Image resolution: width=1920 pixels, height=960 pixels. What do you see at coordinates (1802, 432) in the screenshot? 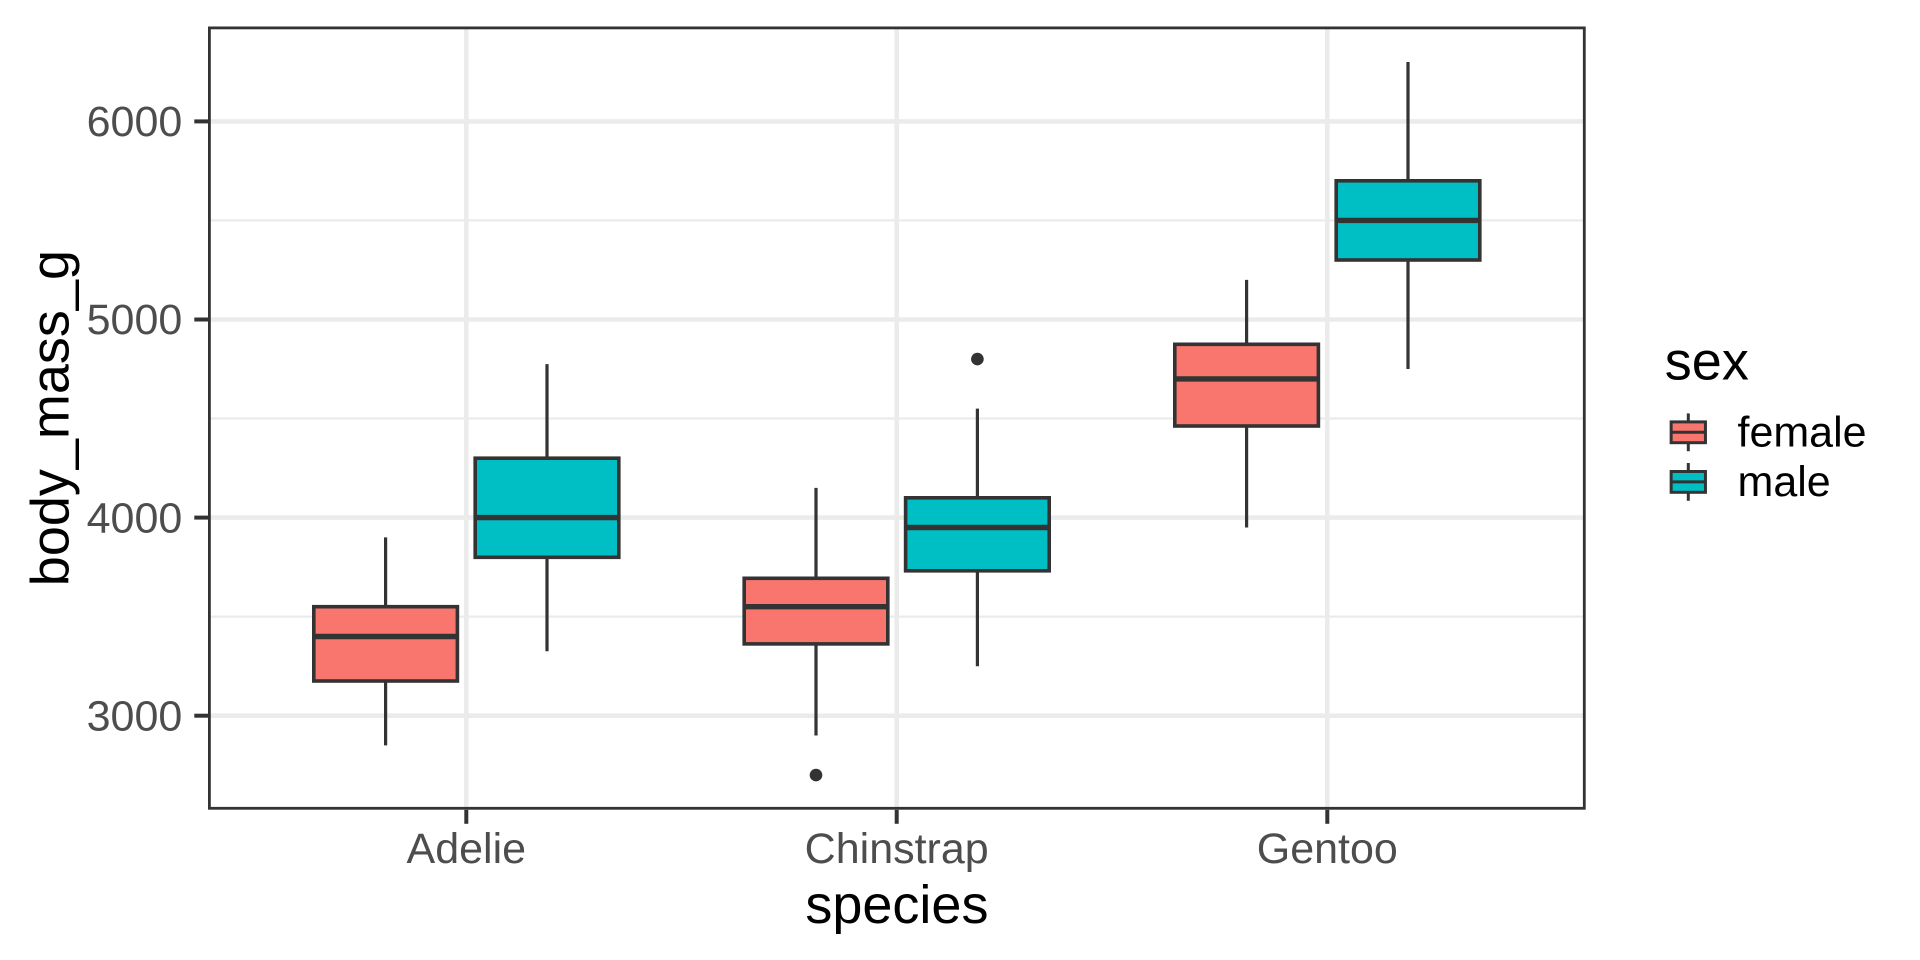
I see `svg-text: female` at bounding box center [1802, 432].